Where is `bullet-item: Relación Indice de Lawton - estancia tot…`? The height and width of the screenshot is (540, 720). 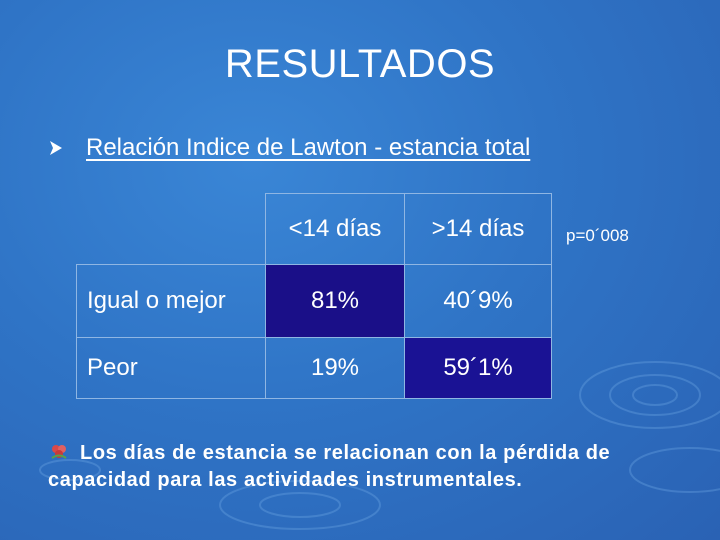 bullet-item: Relación Indice de Lawton - estancia tot… is located at coordinates (289, 148).